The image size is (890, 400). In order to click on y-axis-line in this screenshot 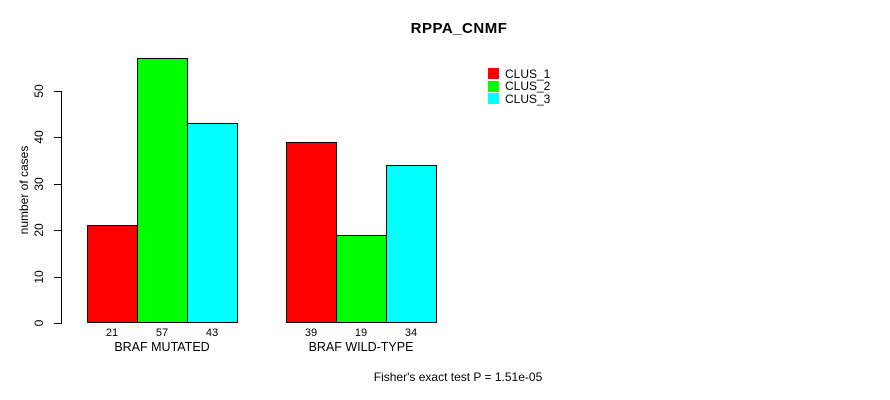, I will do `click(61, 207)`.